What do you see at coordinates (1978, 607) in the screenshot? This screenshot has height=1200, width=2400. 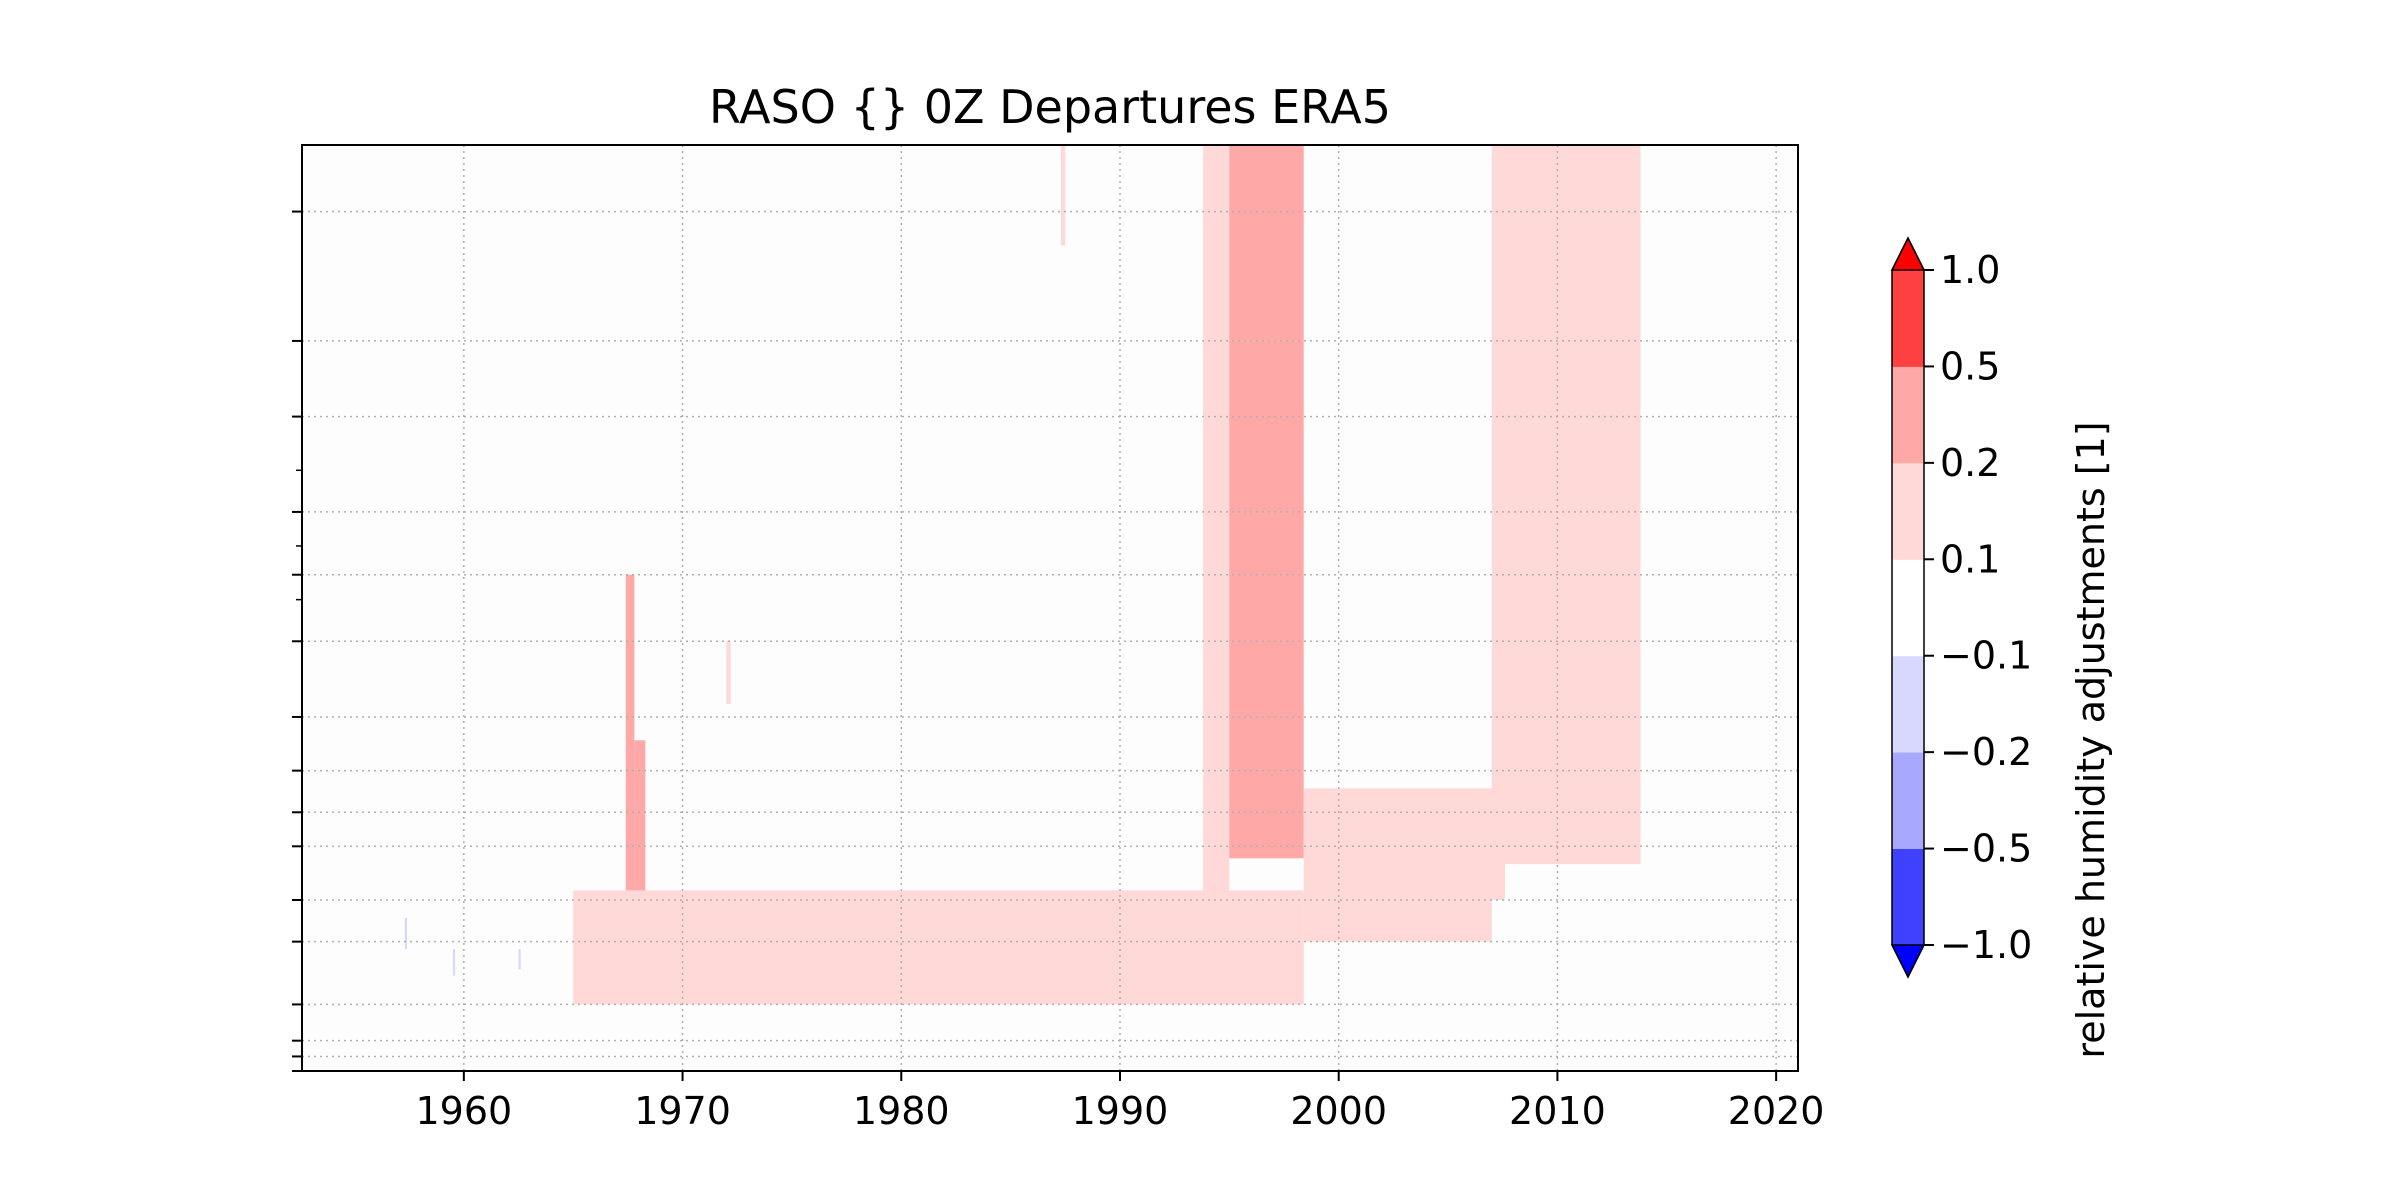 I see `colorbar-ticks: −1.0 −0.5 −0.2 −0.1 0.1 0.2 0.5 1.0` at bounding box center [1978, 607].